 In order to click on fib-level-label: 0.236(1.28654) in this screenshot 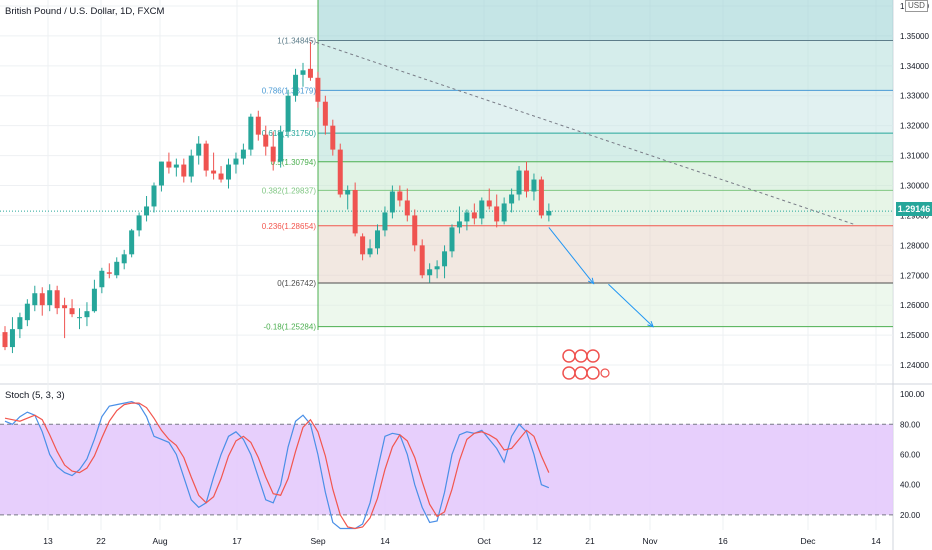, I will do `click(289, 226)`.